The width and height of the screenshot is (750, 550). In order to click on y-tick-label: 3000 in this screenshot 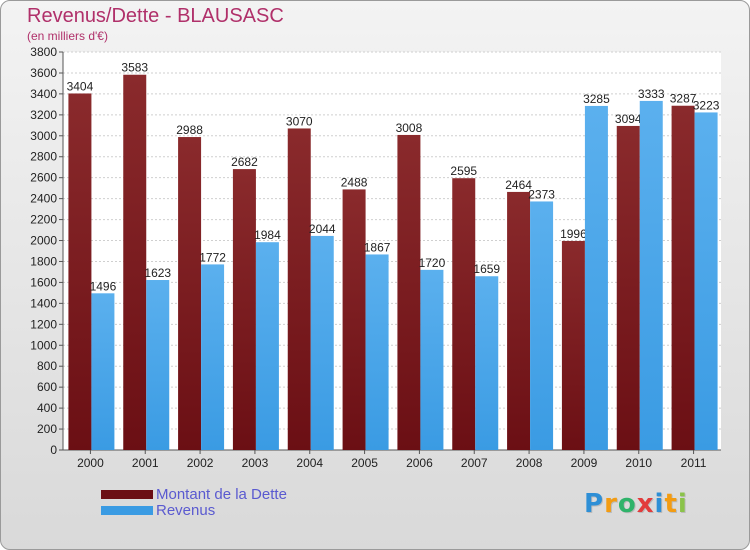, I will do `click(43, 136)`.